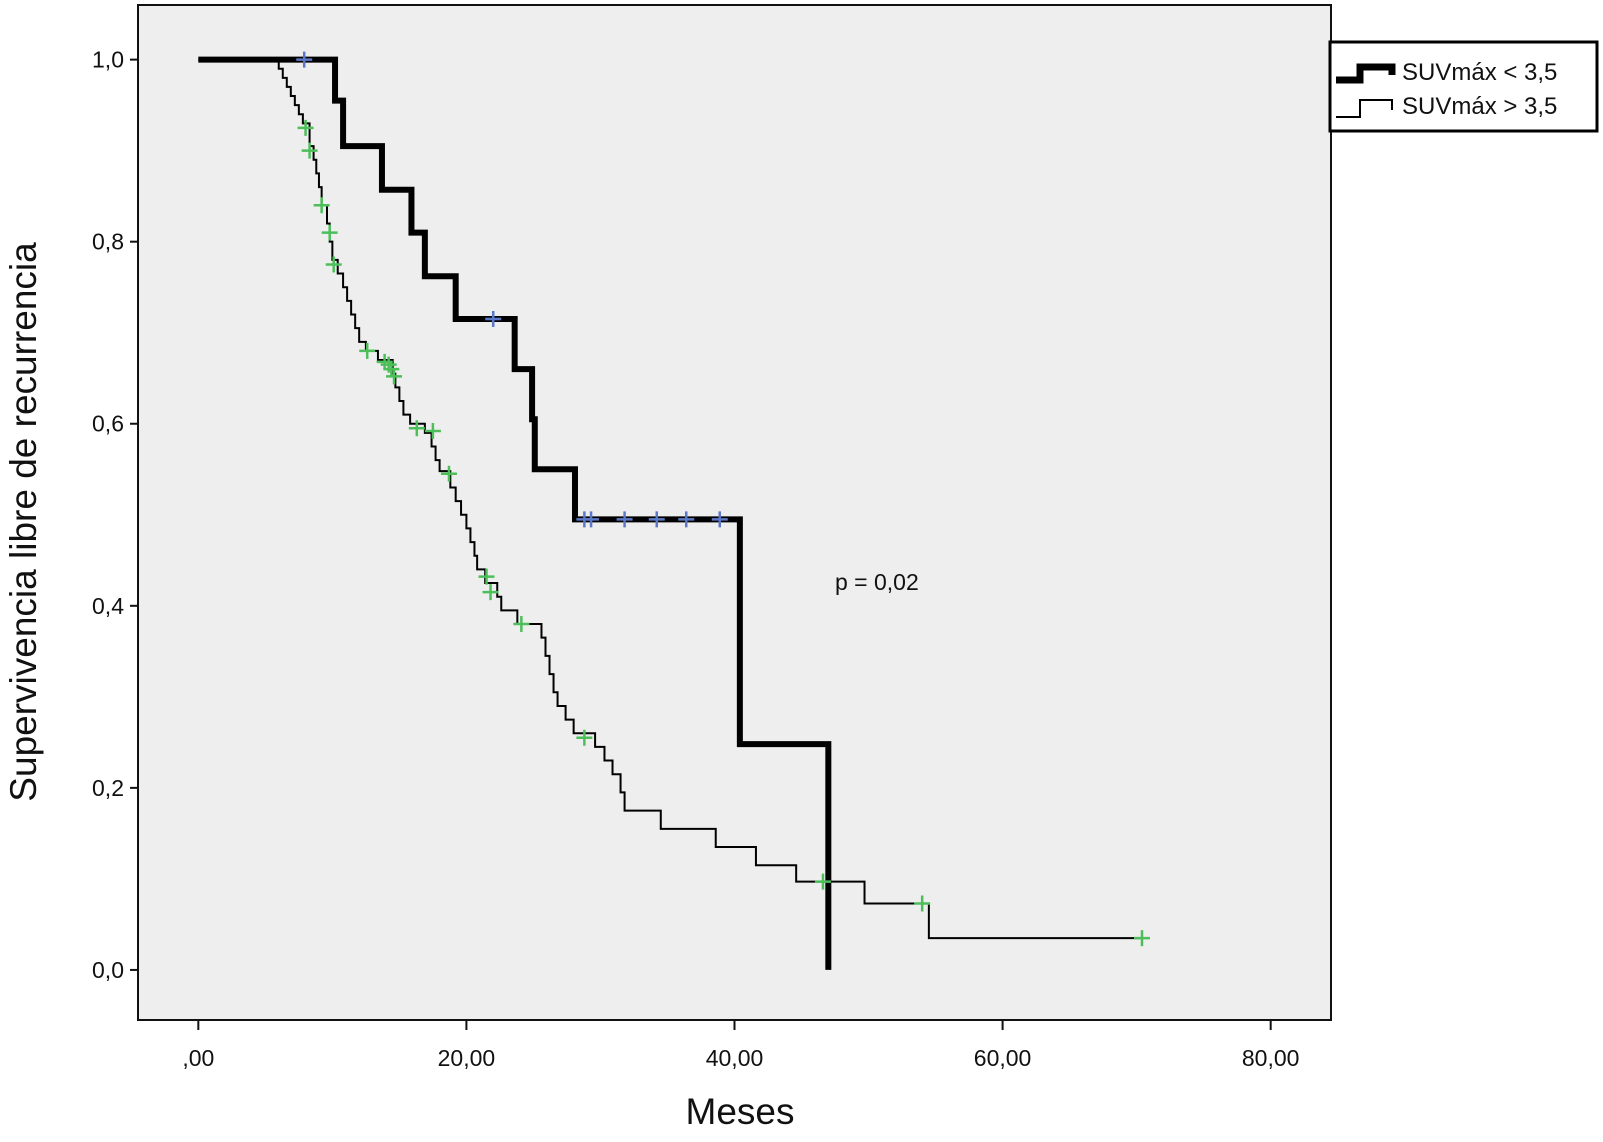 The image size is (1603, 1142). What do you see at coordinates (108, 60) in the screenshot?
I see `y-tick-label: 1,0` at bounding box center [108, 60].